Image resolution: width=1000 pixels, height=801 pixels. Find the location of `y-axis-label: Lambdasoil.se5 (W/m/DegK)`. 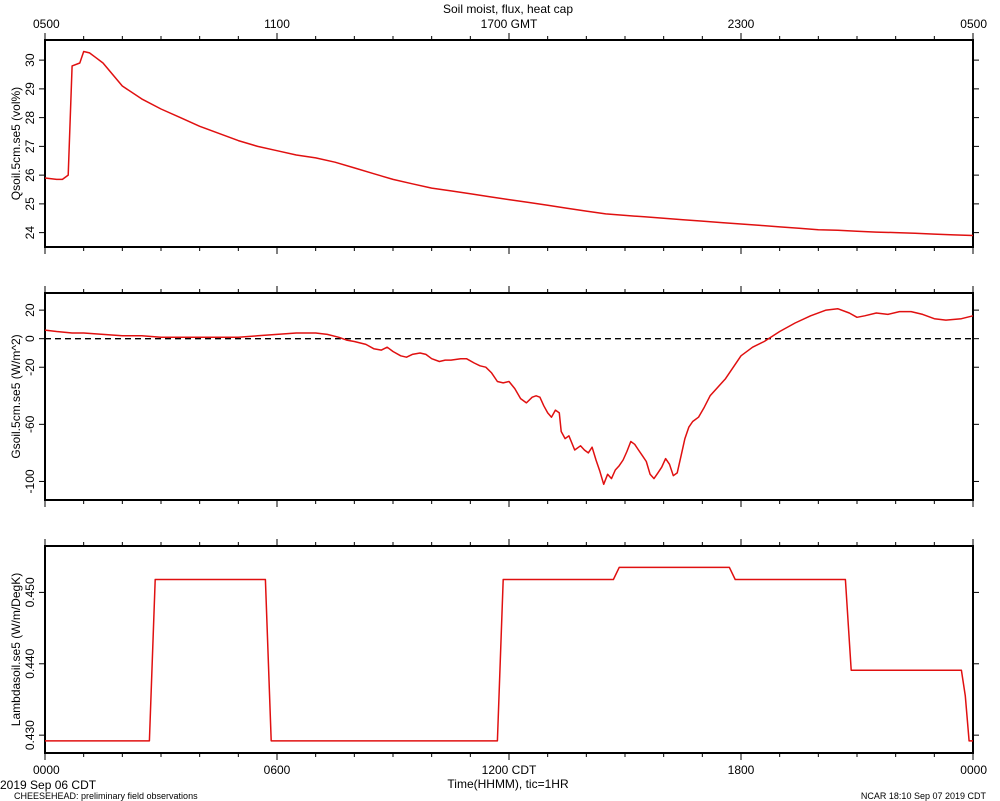

y-axis-label: Lambdasoil.se5 (W/m/DegK) is located at coordinates (16, 649).